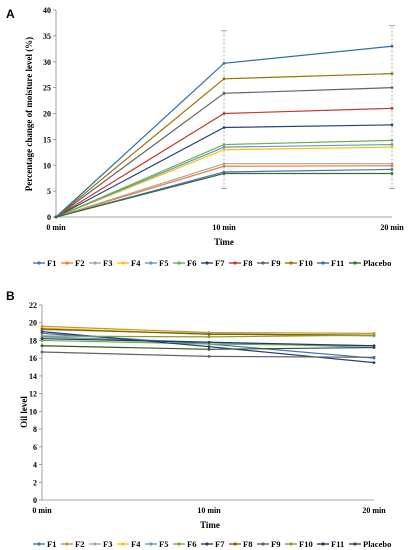 This screenshot has width=410, height=550. I want to click on legend-item-f4: F4, so click(129, 263).